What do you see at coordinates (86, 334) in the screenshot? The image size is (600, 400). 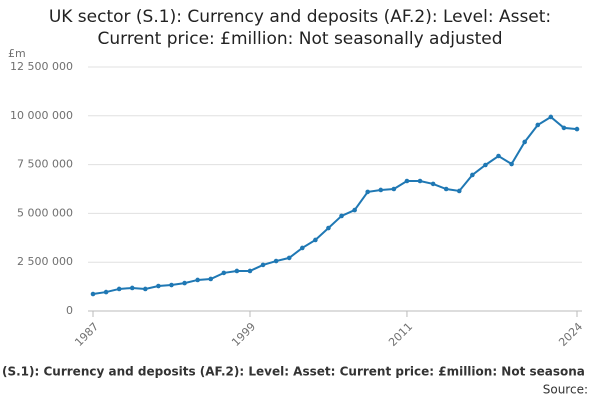 I see `x-tick-label: 1987` at bounding box center [86, 334].